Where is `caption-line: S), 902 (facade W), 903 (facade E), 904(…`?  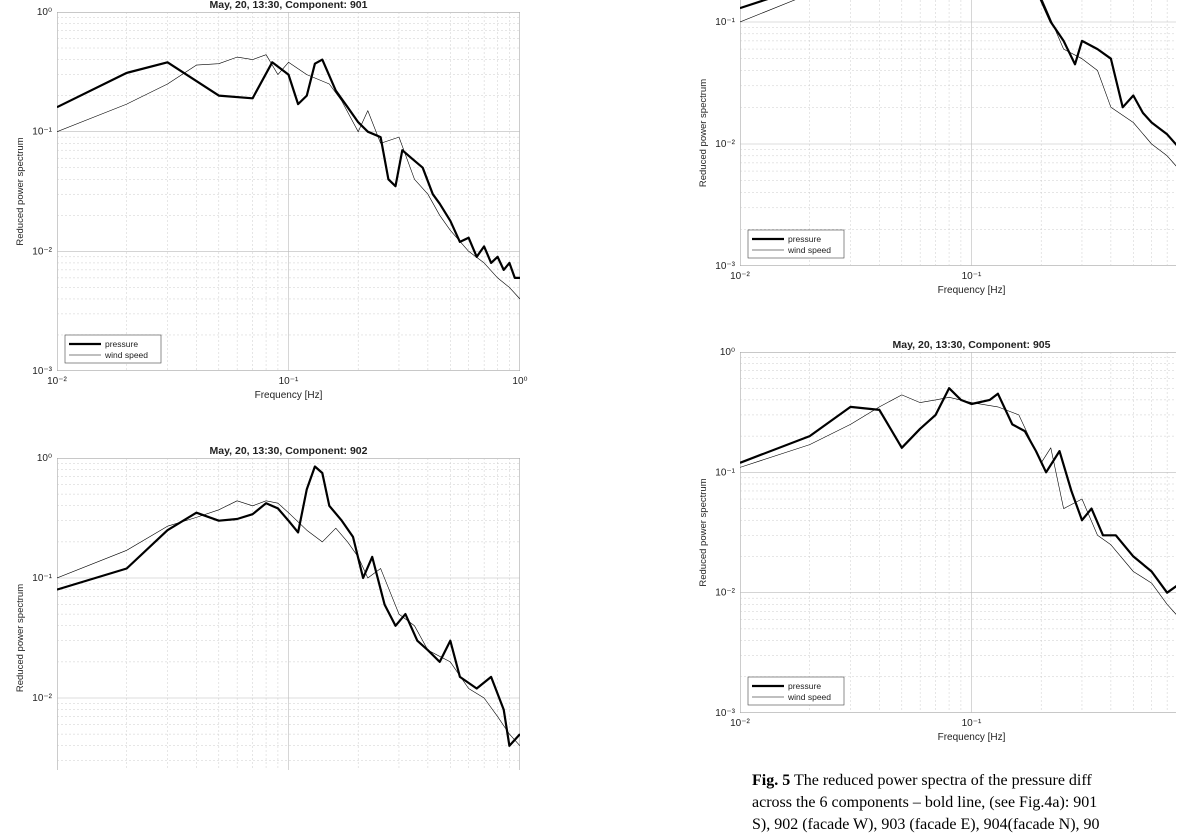 caption-line: S), 902 (facade W), 903 (facade E), 904(… is located at coordinates (926, 824).